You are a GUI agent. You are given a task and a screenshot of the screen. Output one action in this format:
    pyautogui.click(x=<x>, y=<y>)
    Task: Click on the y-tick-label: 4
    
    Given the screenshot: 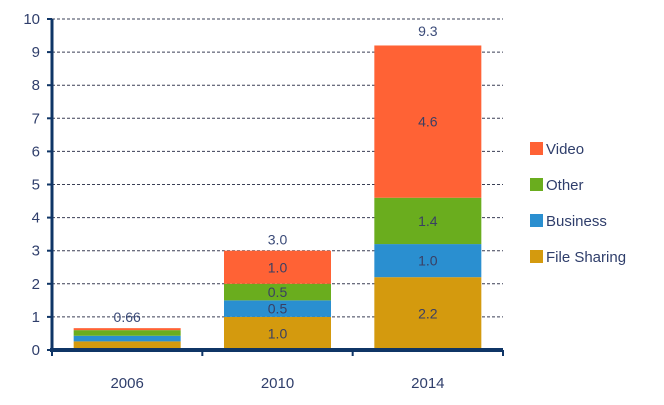 What is the action you would take?
    pyautogui.click(x=36, y=218)
    